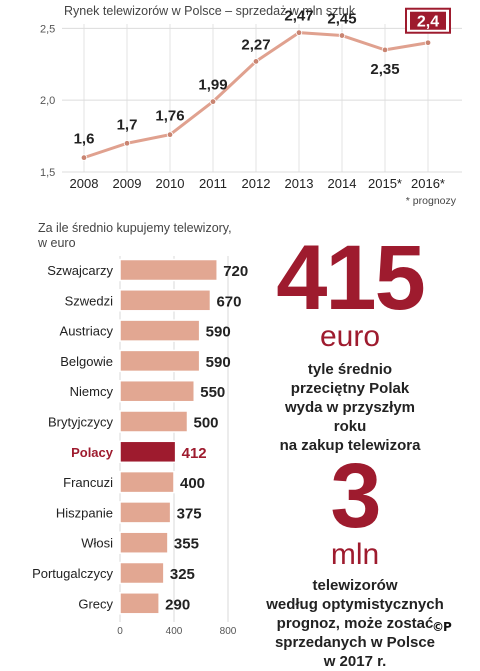  Describe the element at coordinates (213, 183) in the screenshot. I see `line-chart-xtick: 2011` at that location.